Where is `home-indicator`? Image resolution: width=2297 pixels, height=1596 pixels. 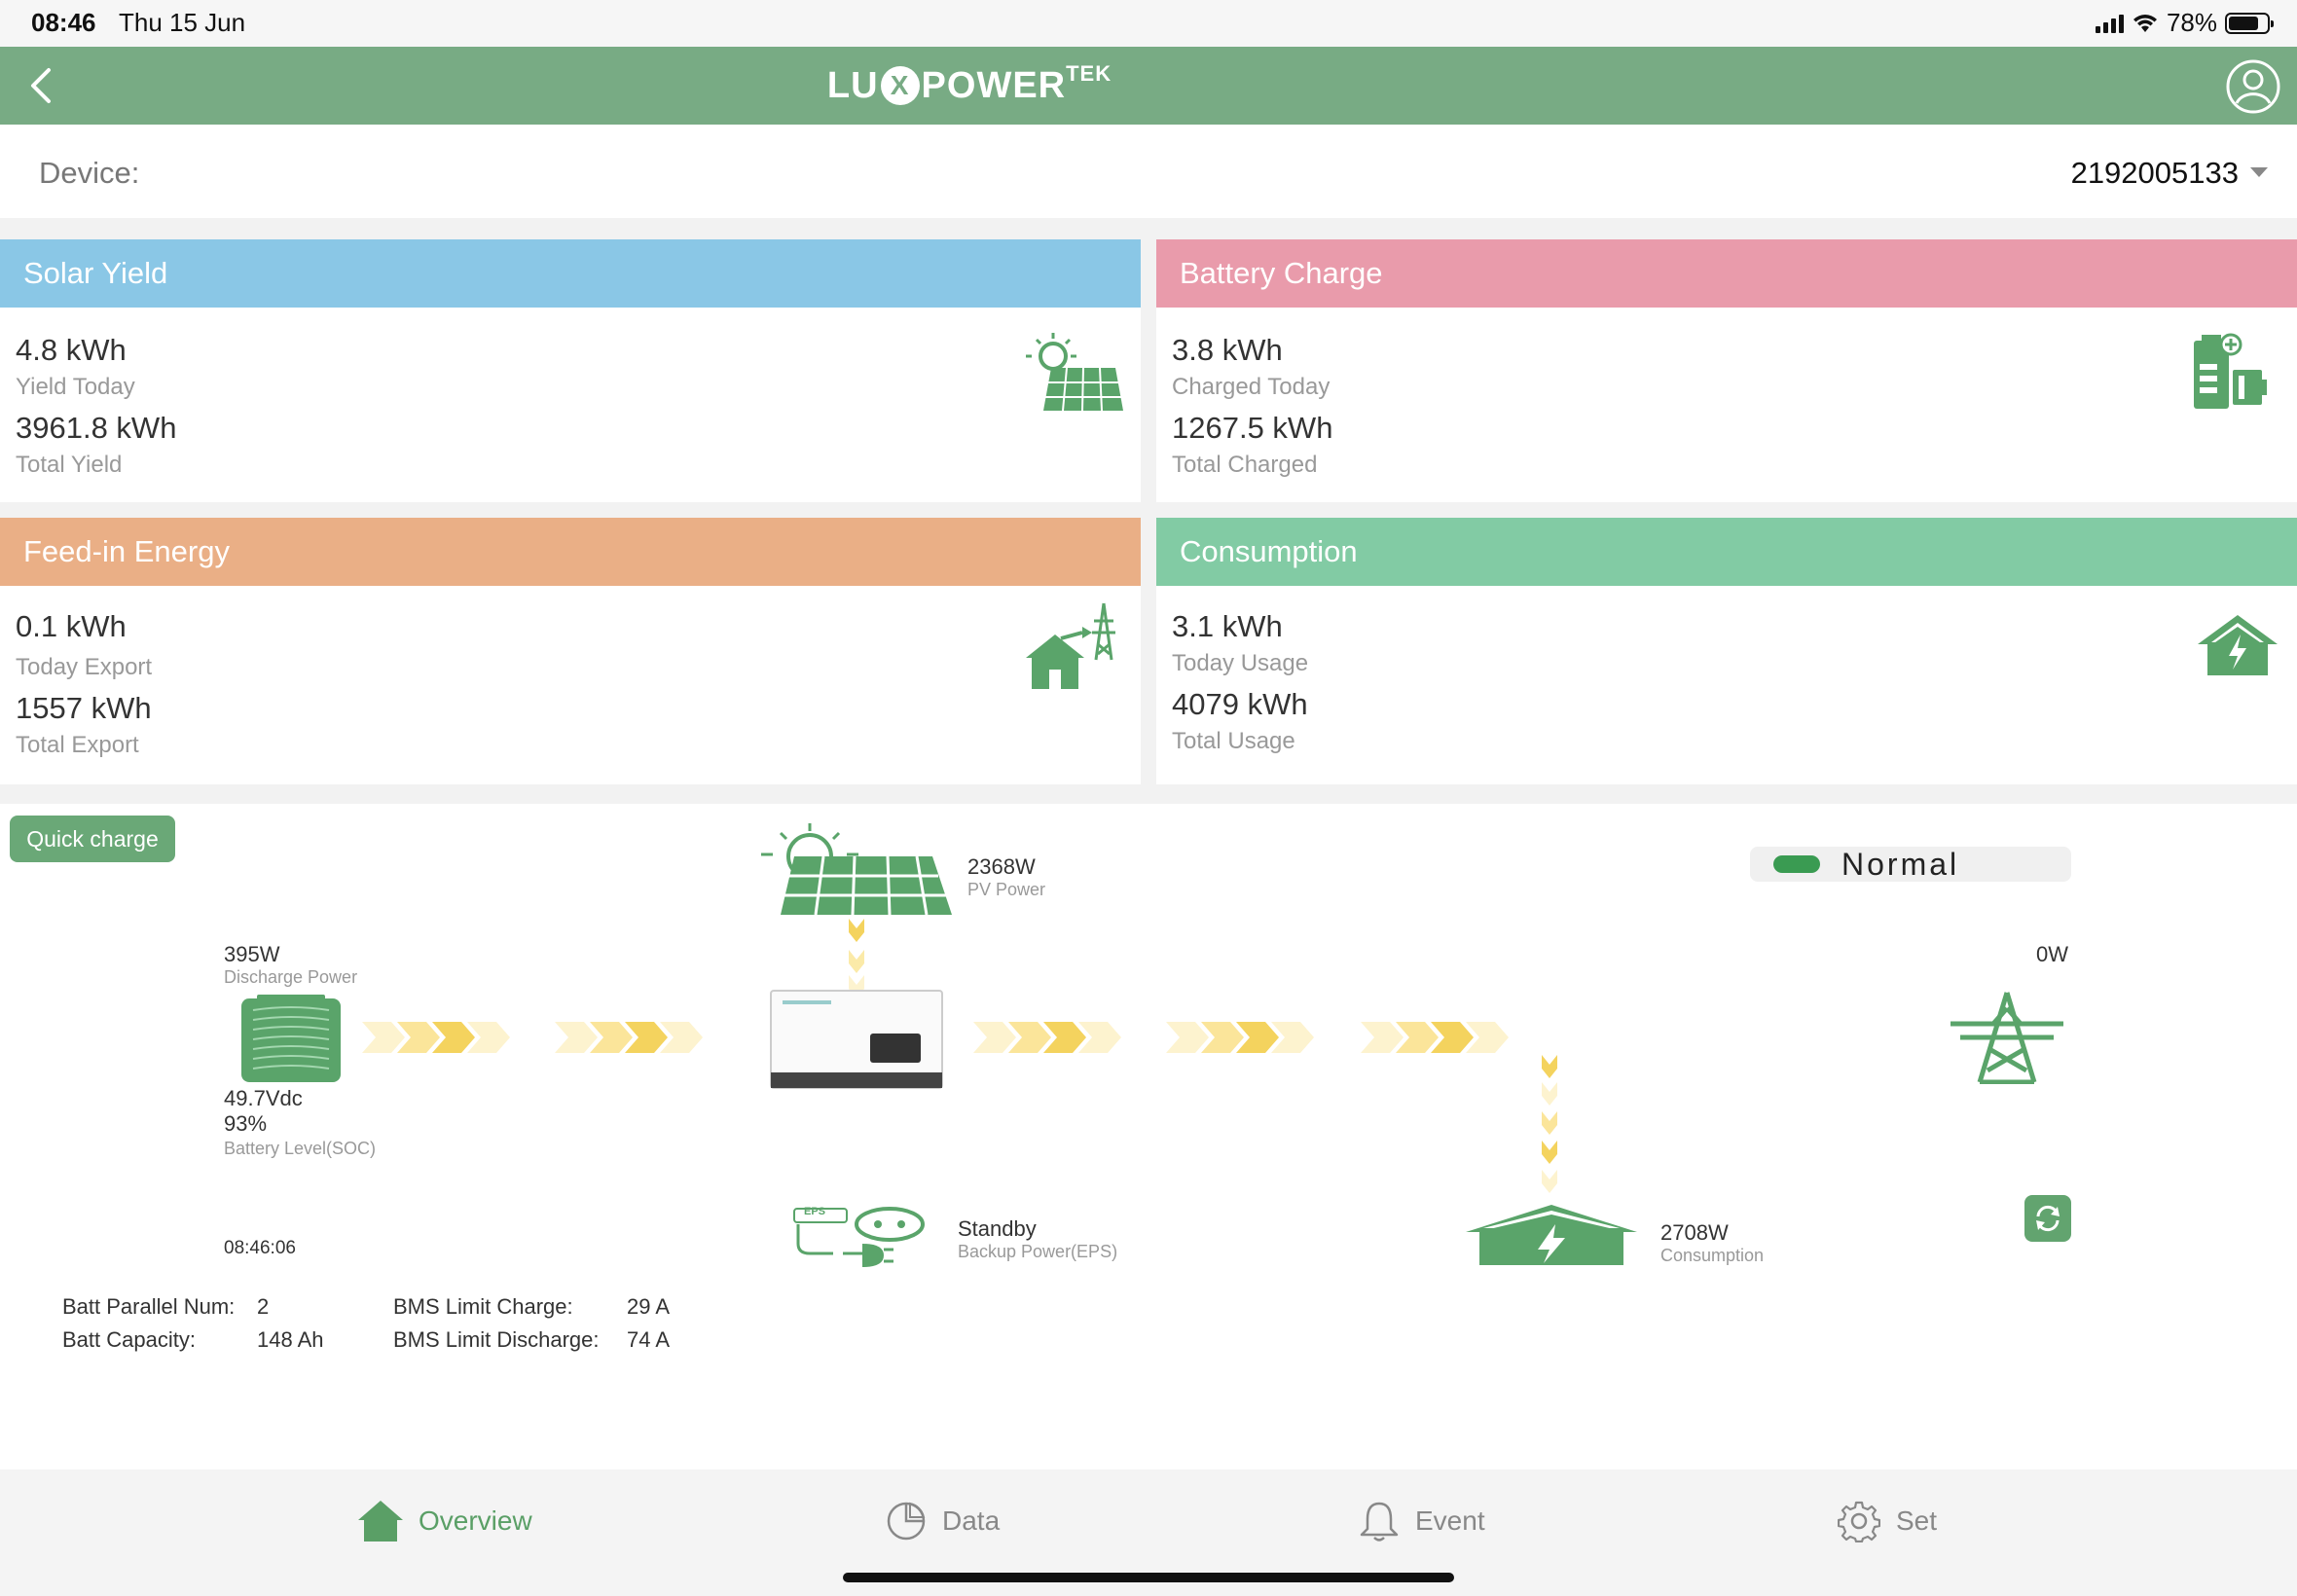
home-indicator is located at coordinates (1148, 1577).